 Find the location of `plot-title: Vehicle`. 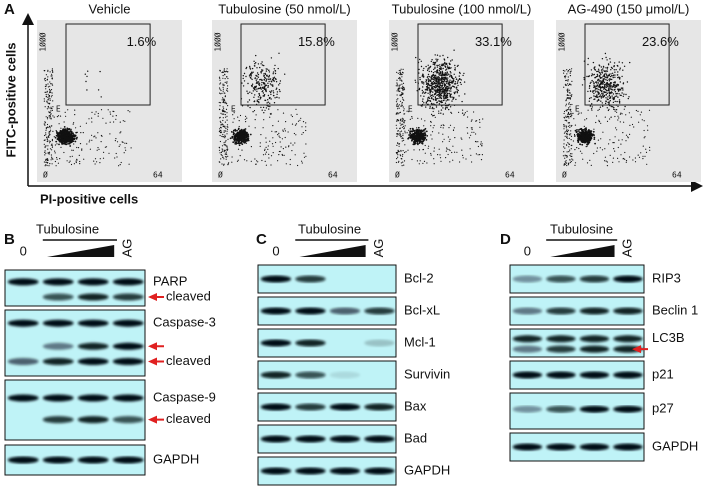

plot-title: Vehicle is located at coordinates (110, 8).